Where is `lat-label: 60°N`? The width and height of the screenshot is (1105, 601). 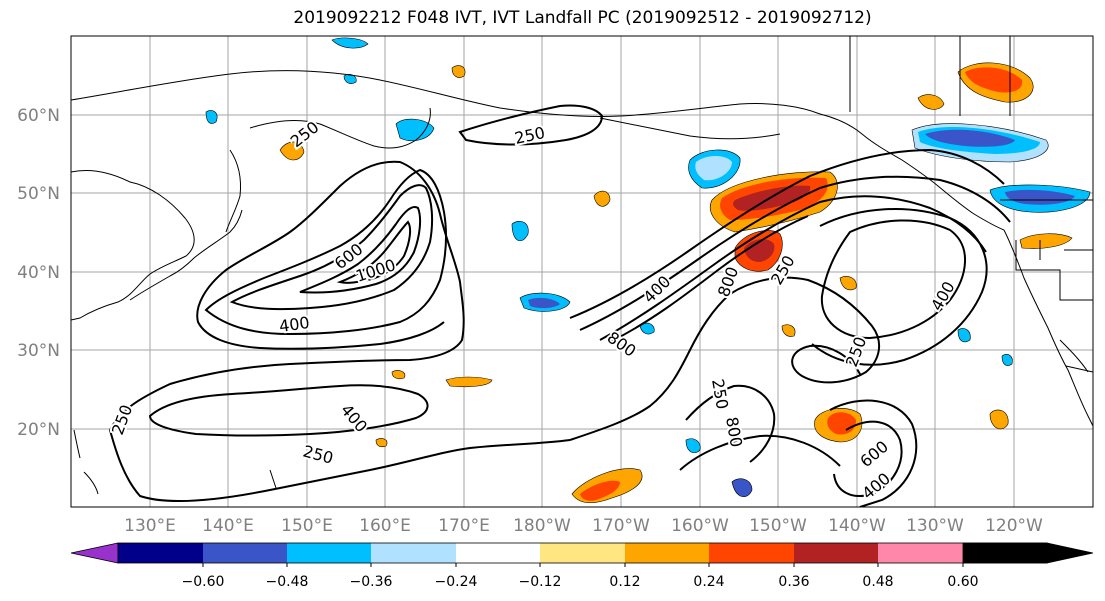 lat-label: 60°N is located at coordinates (38, 116).